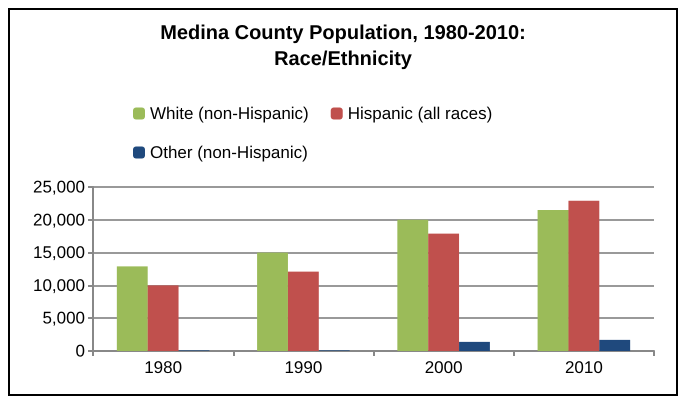 The image size is (688, 406). What do you see at coordinates (229, 113) in the screenshot?
I see `legend-label: White (non-Hispanic)` at bounding box center [229, 113].